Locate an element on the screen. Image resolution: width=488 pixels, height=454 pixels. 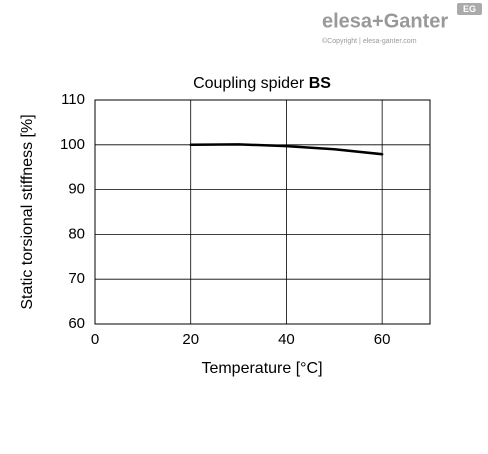
logo-copyright: ©Copyright | elesa-ganter.com is located at coordinates (369, 41).